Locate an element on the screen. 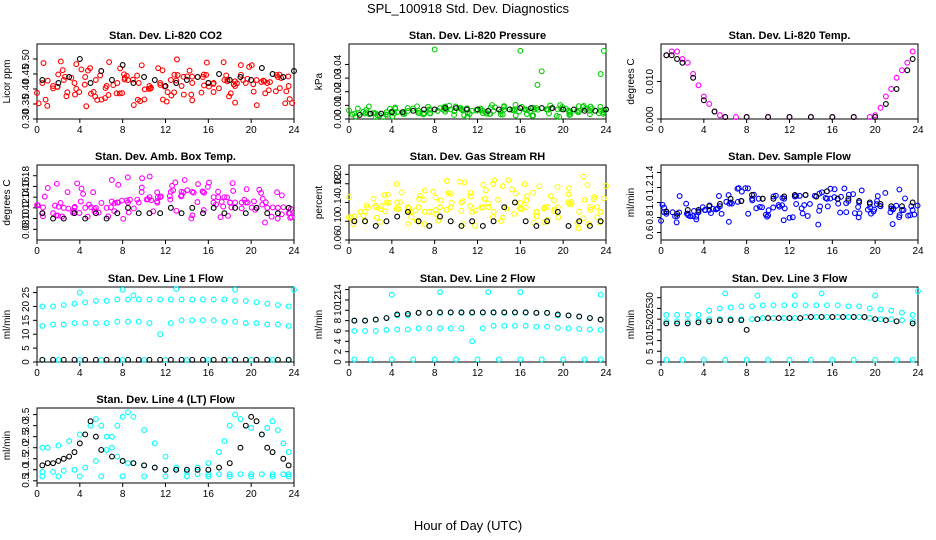 The height and width of the screenshot is (540, 936). x-tick-label: 4 is located at coordinates (80, 251).